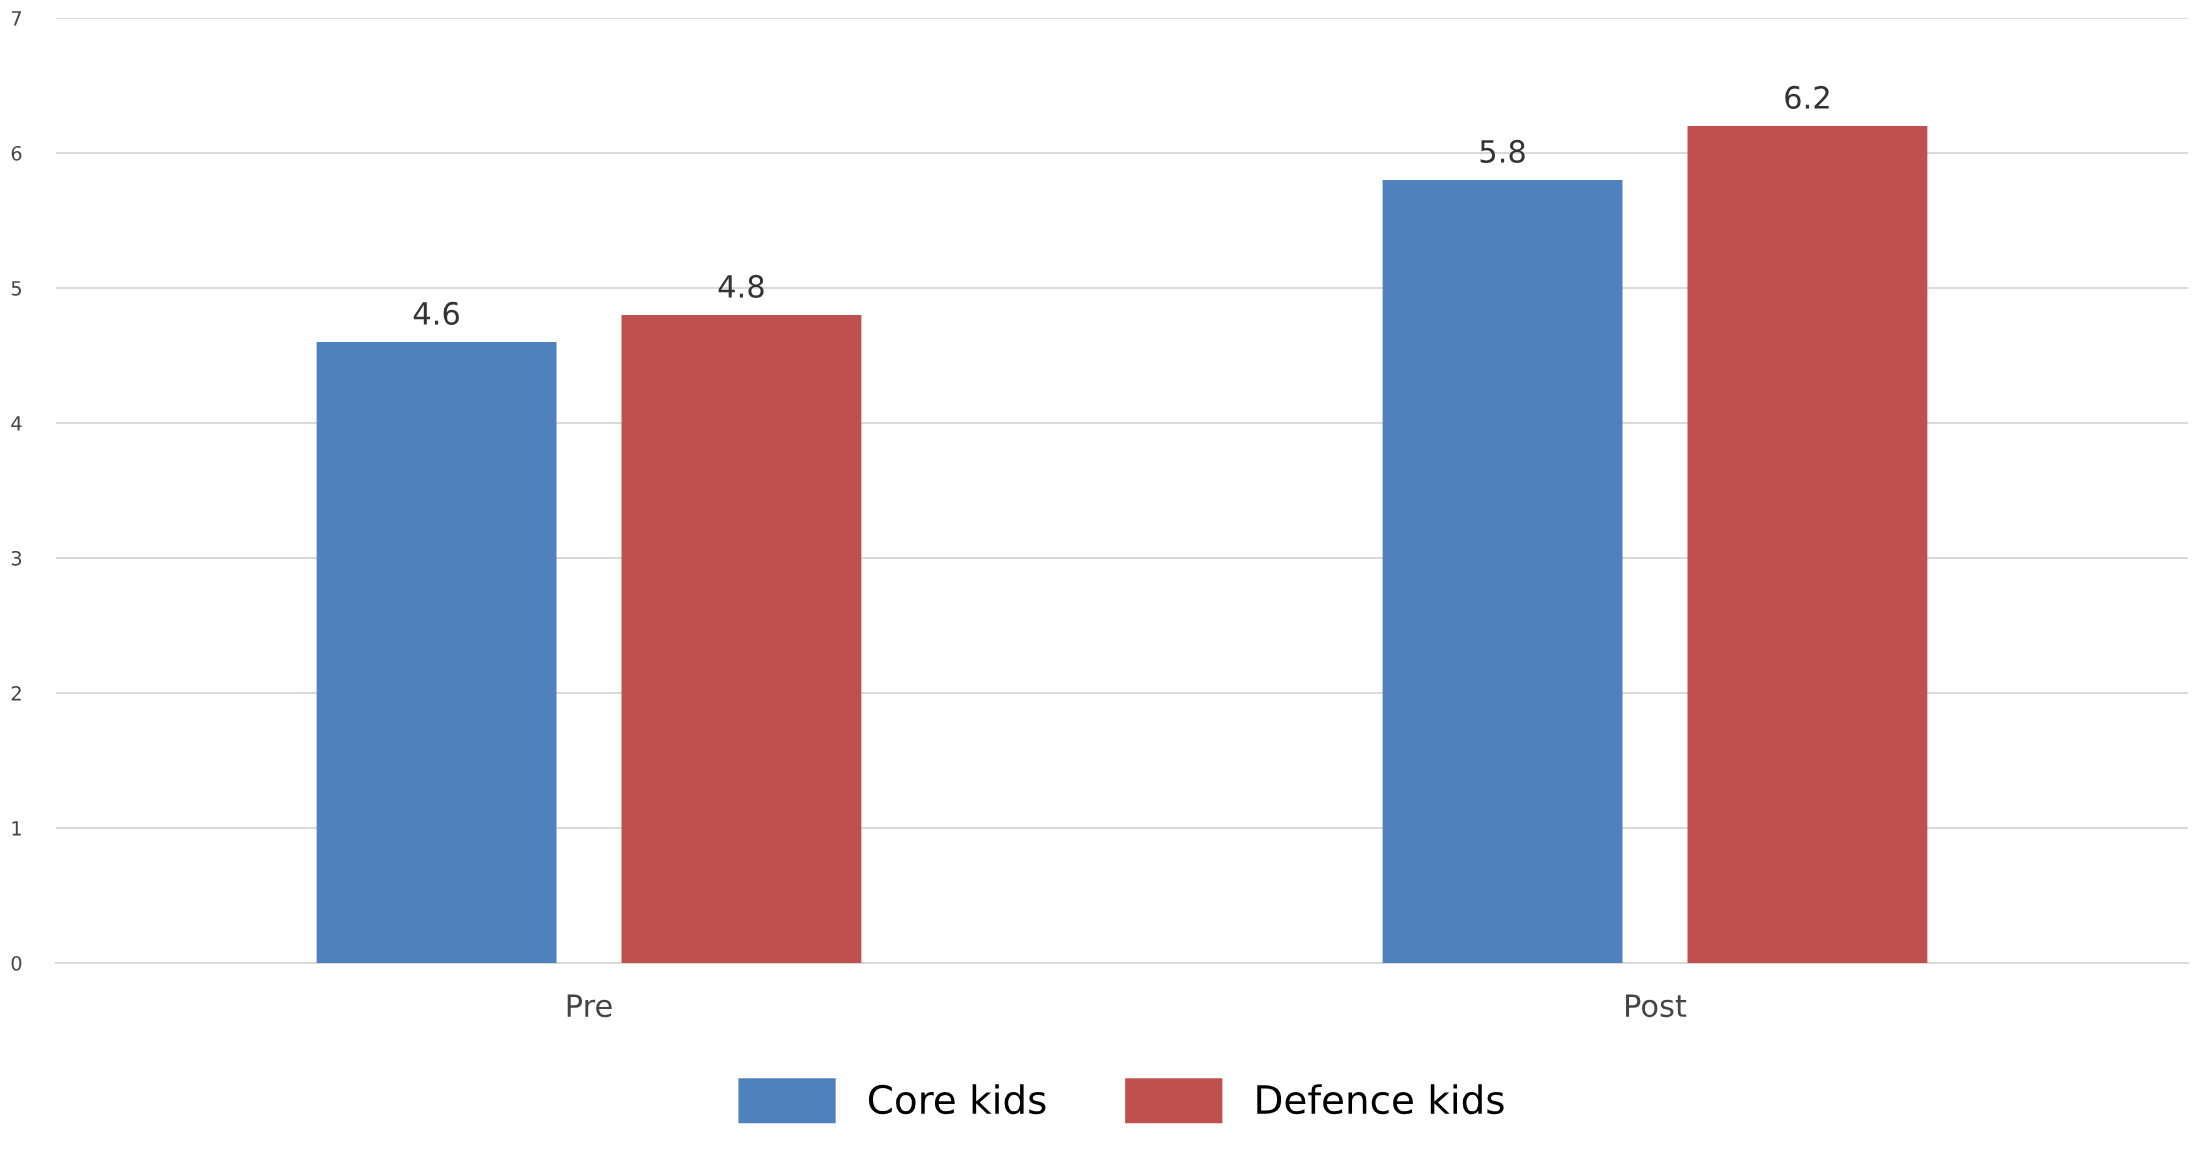 This screenshot has width=2192, height=1149. Describe the element at coordinates (16, 288) in the screenshot. I see `y-tick-label: 5` at that location.